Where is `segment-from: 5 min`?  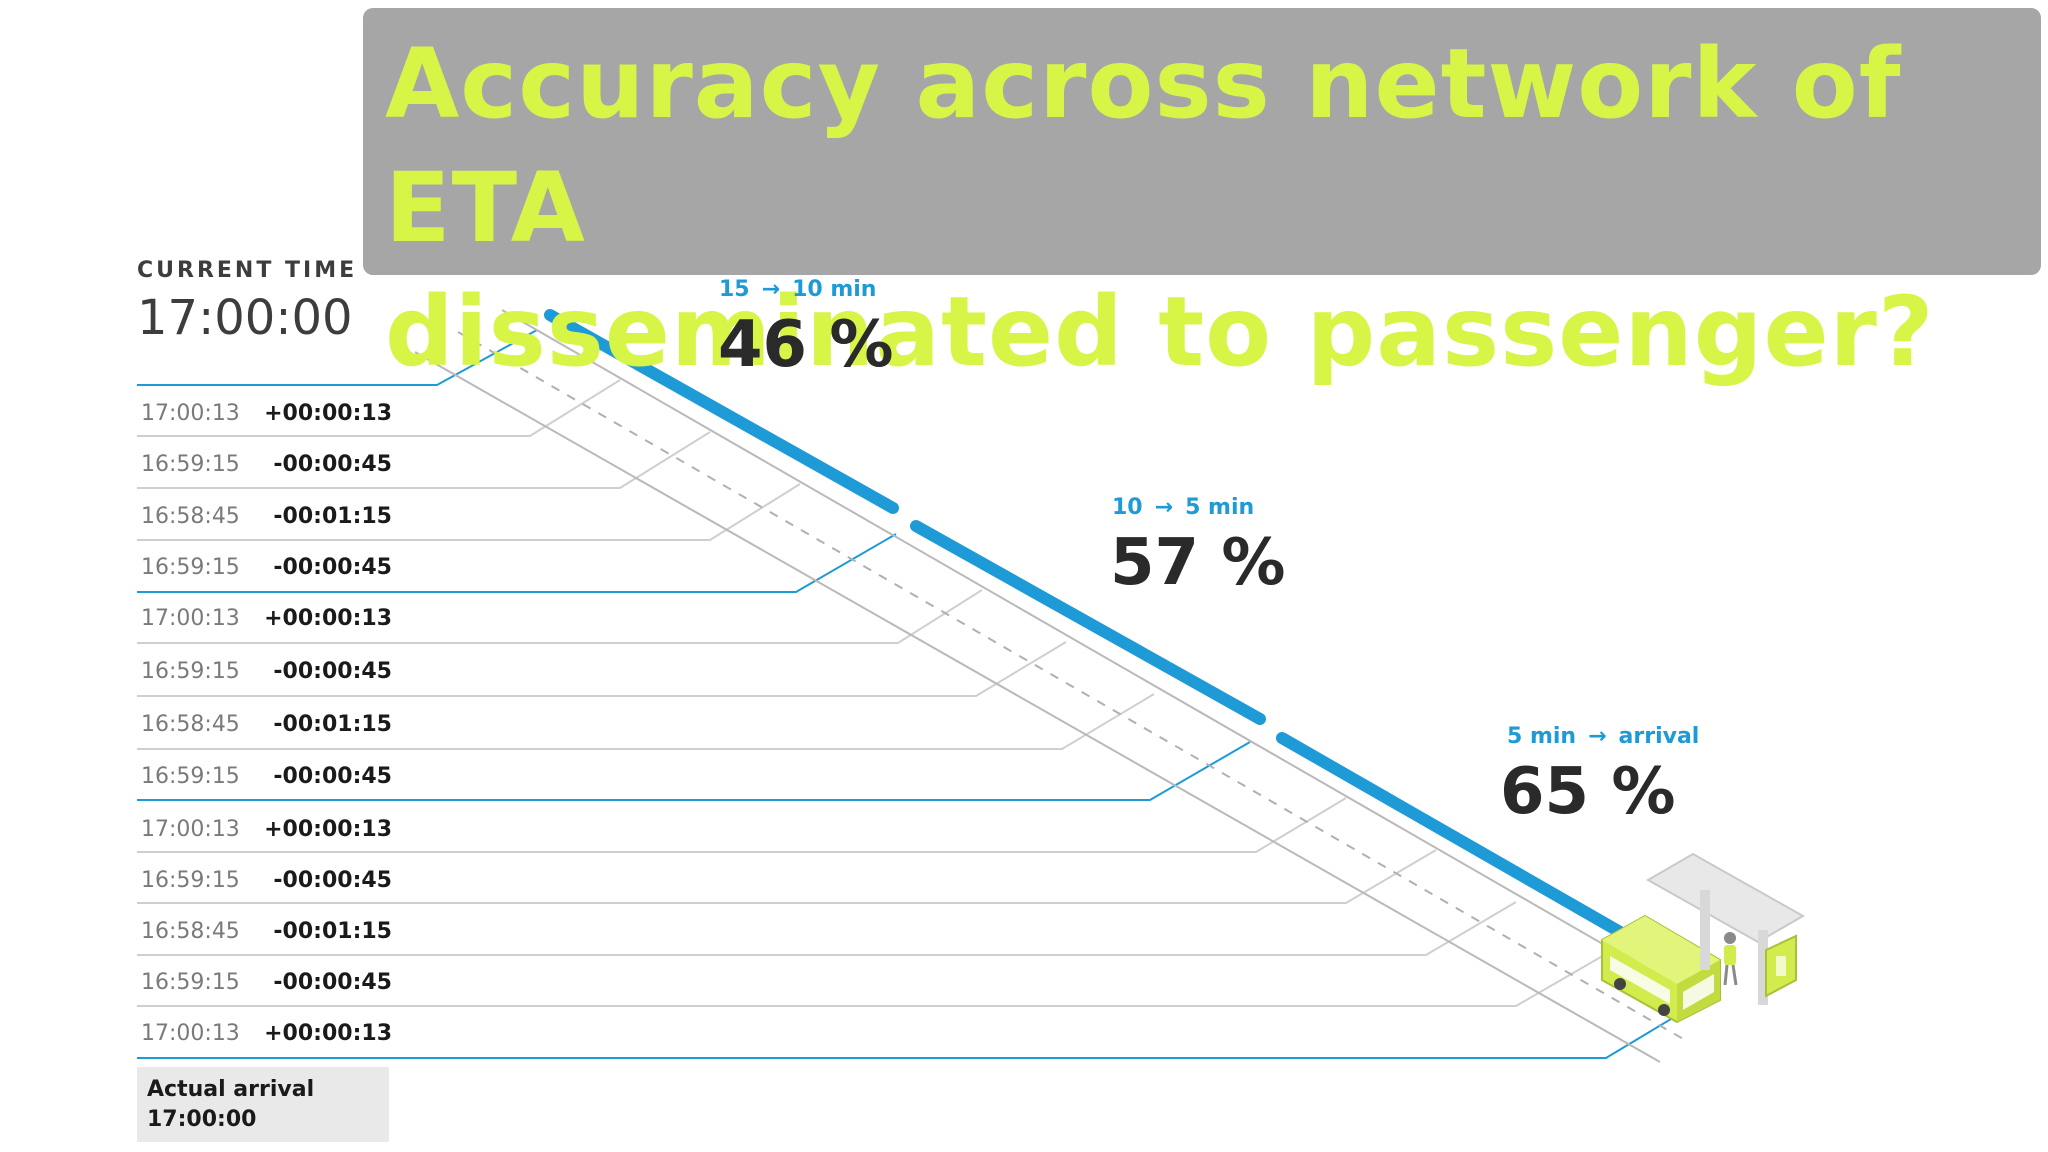
segment-from: 5 min is located at coordinates (1542, 736).